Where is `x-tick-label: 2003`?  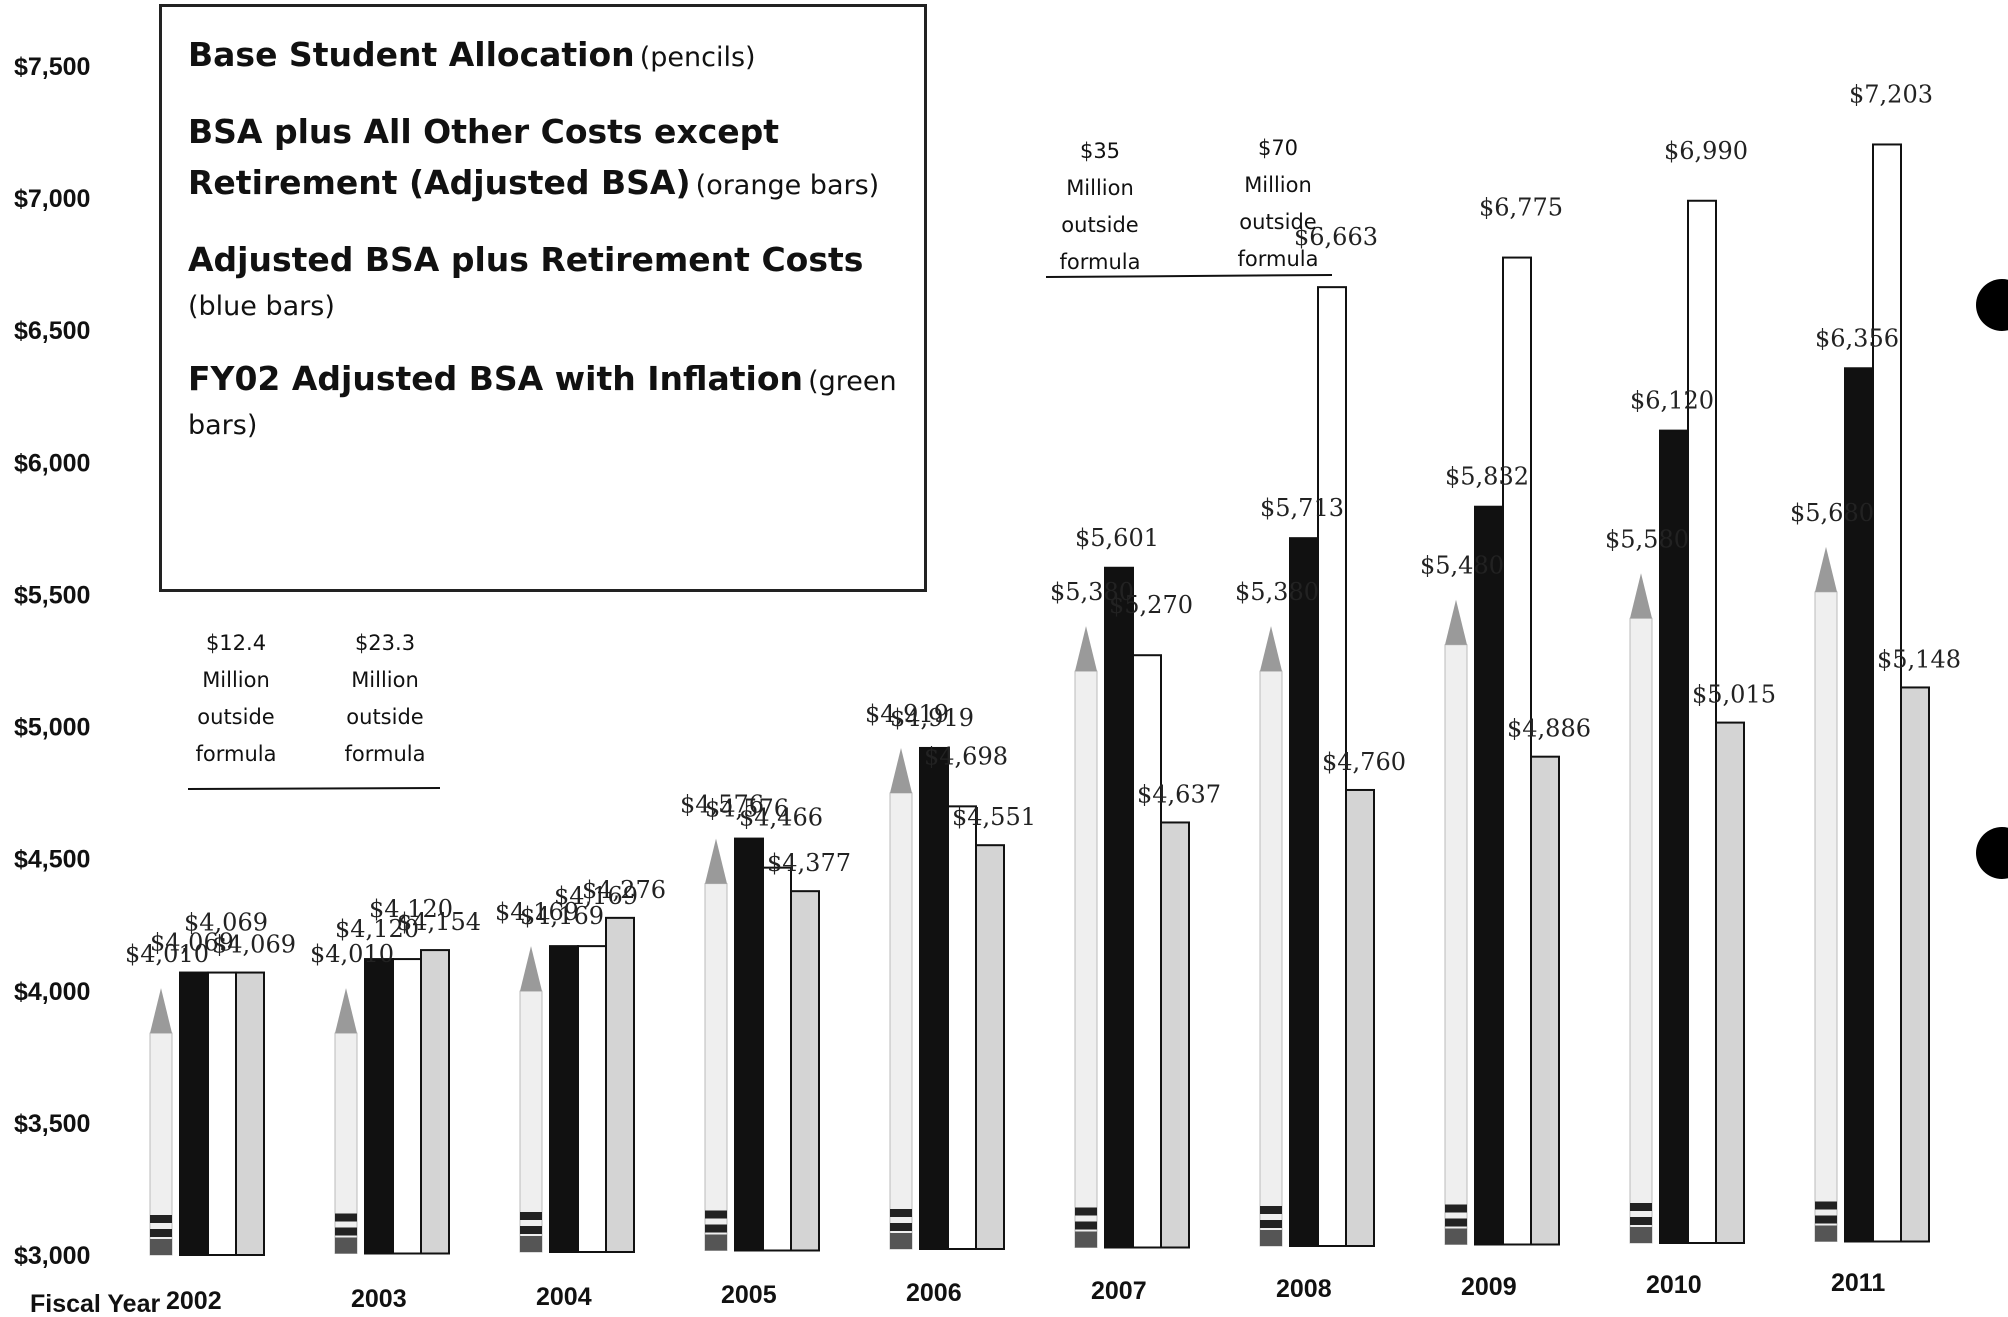
x-tick-label: 2003 is located at coordinates (379, 1299).